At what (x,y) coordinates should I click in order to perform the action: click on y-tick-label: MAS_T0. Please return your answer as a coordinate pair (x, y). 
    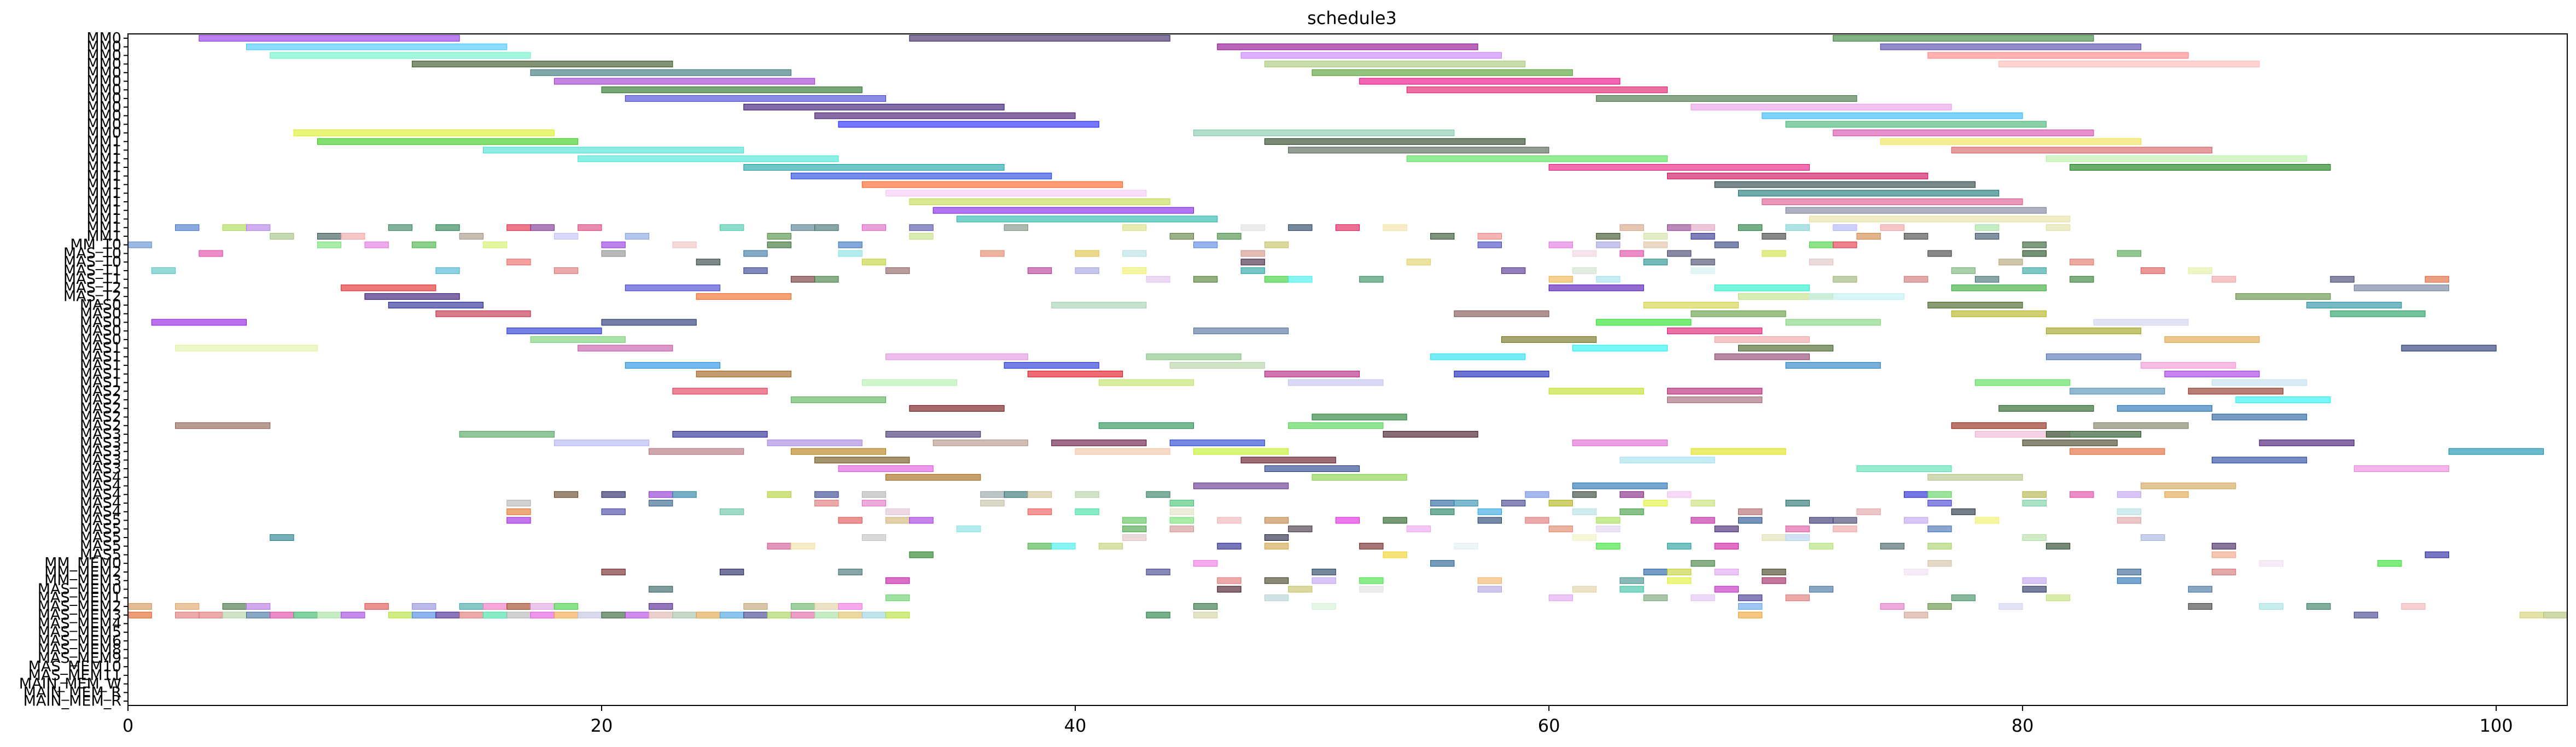
    Looking at the image, I should click on (92, 262).